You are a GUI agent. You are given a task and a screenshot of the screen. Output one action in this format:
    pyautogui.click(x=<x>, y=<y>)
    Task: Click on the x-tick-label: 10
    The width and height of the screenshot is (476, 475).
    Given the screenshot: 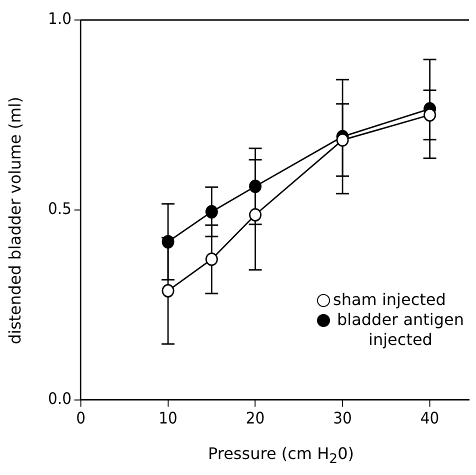 What is the action you would take?
    pyautogui.click(x=168, y=418)
    